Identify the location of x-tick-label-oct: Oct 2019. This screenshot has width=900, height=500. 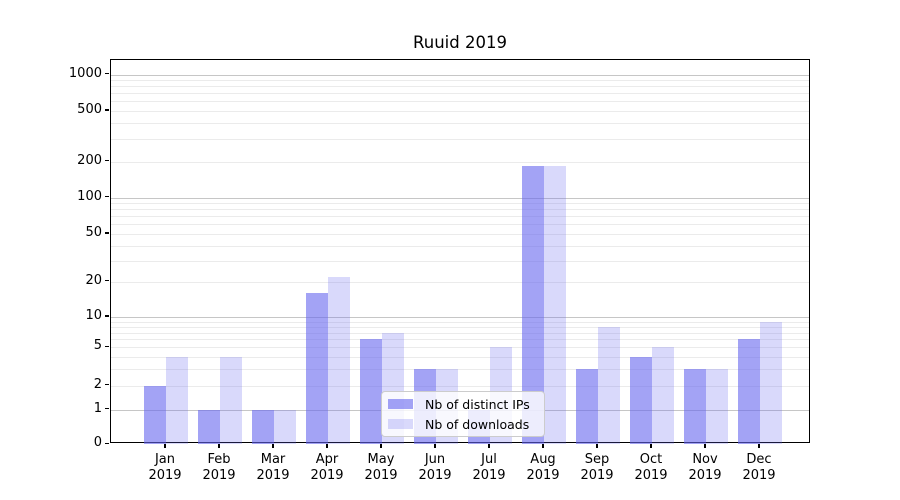
(651, 468).